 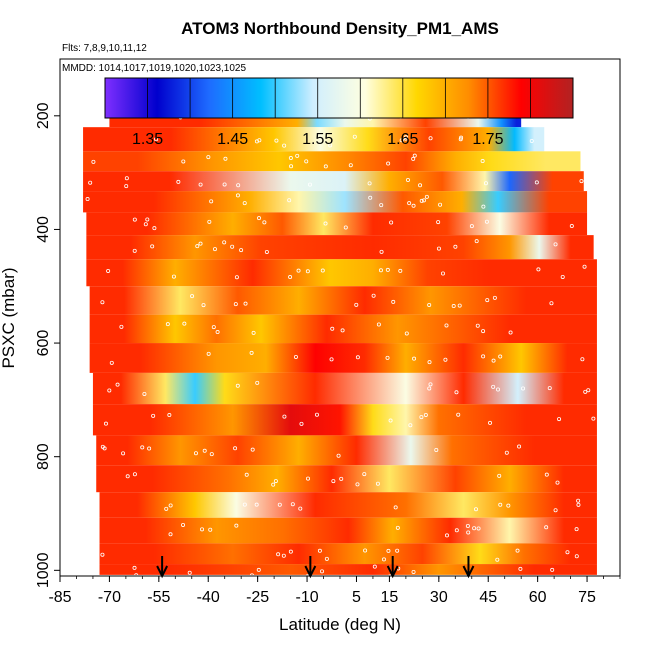 What do you see at coordinates (43, 343) in the screenshot?
I see `y-tick-label: 600` at bounding box center [43, 343].